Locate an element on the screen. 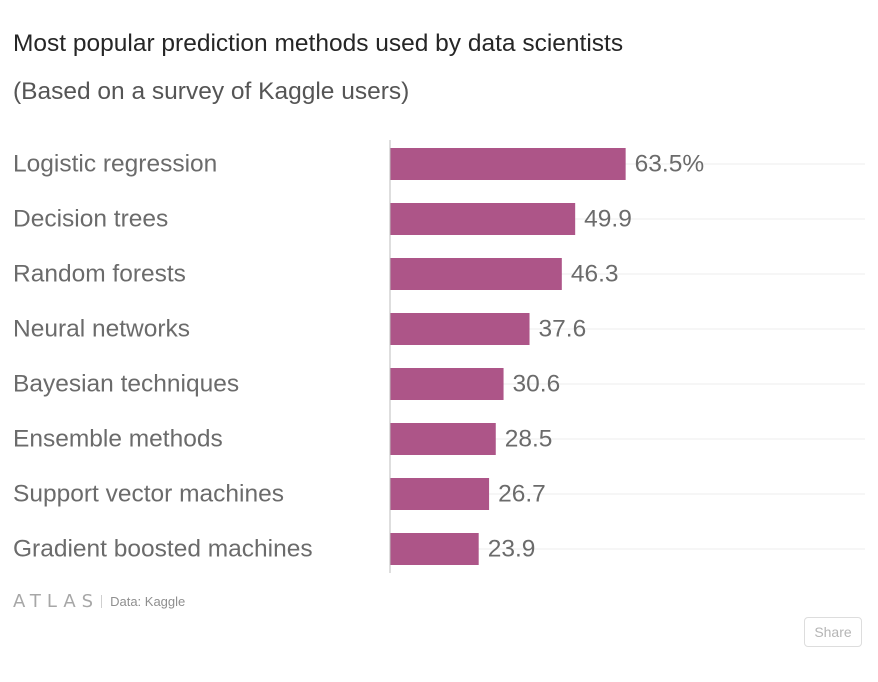 The height and width of the screenshot is (682, 878). value-label: 37.6 is located at coordinates (563, 329).